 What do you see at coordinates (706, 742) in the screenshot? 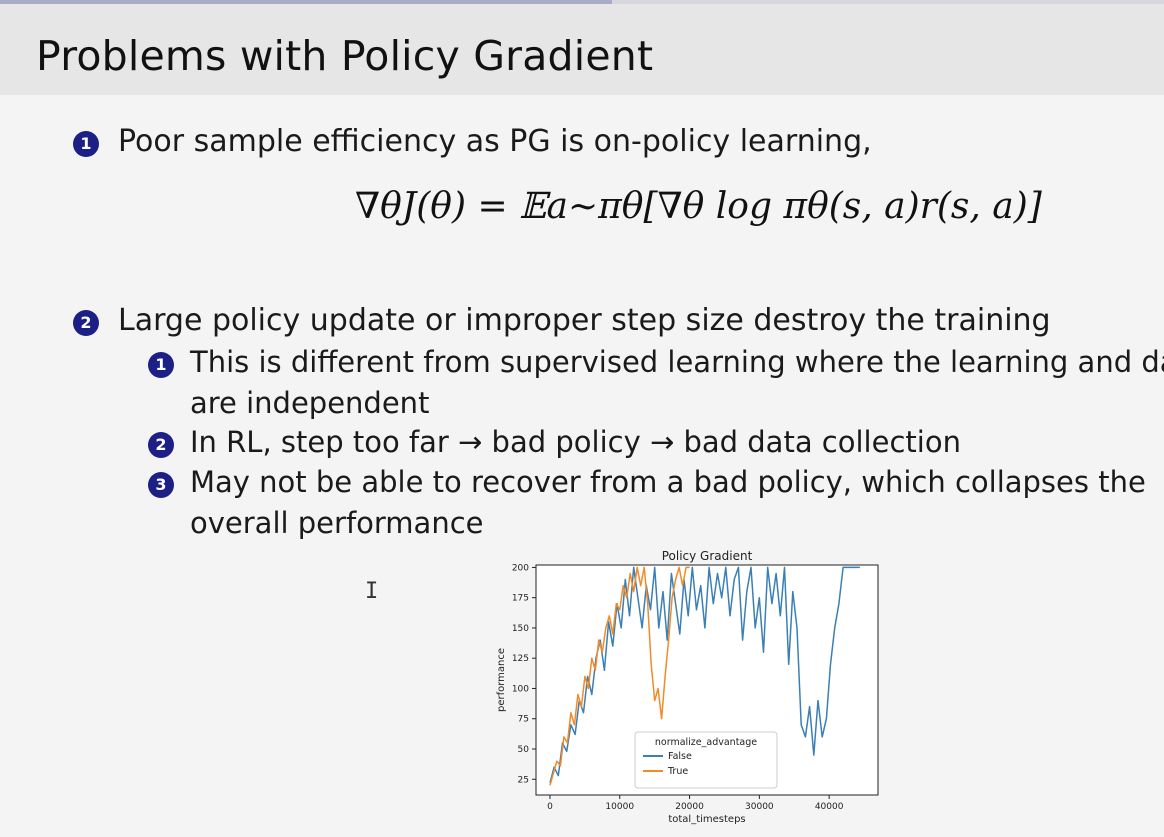
I see `legend-title: normalize_advantage` at bounding box center [706, 742].